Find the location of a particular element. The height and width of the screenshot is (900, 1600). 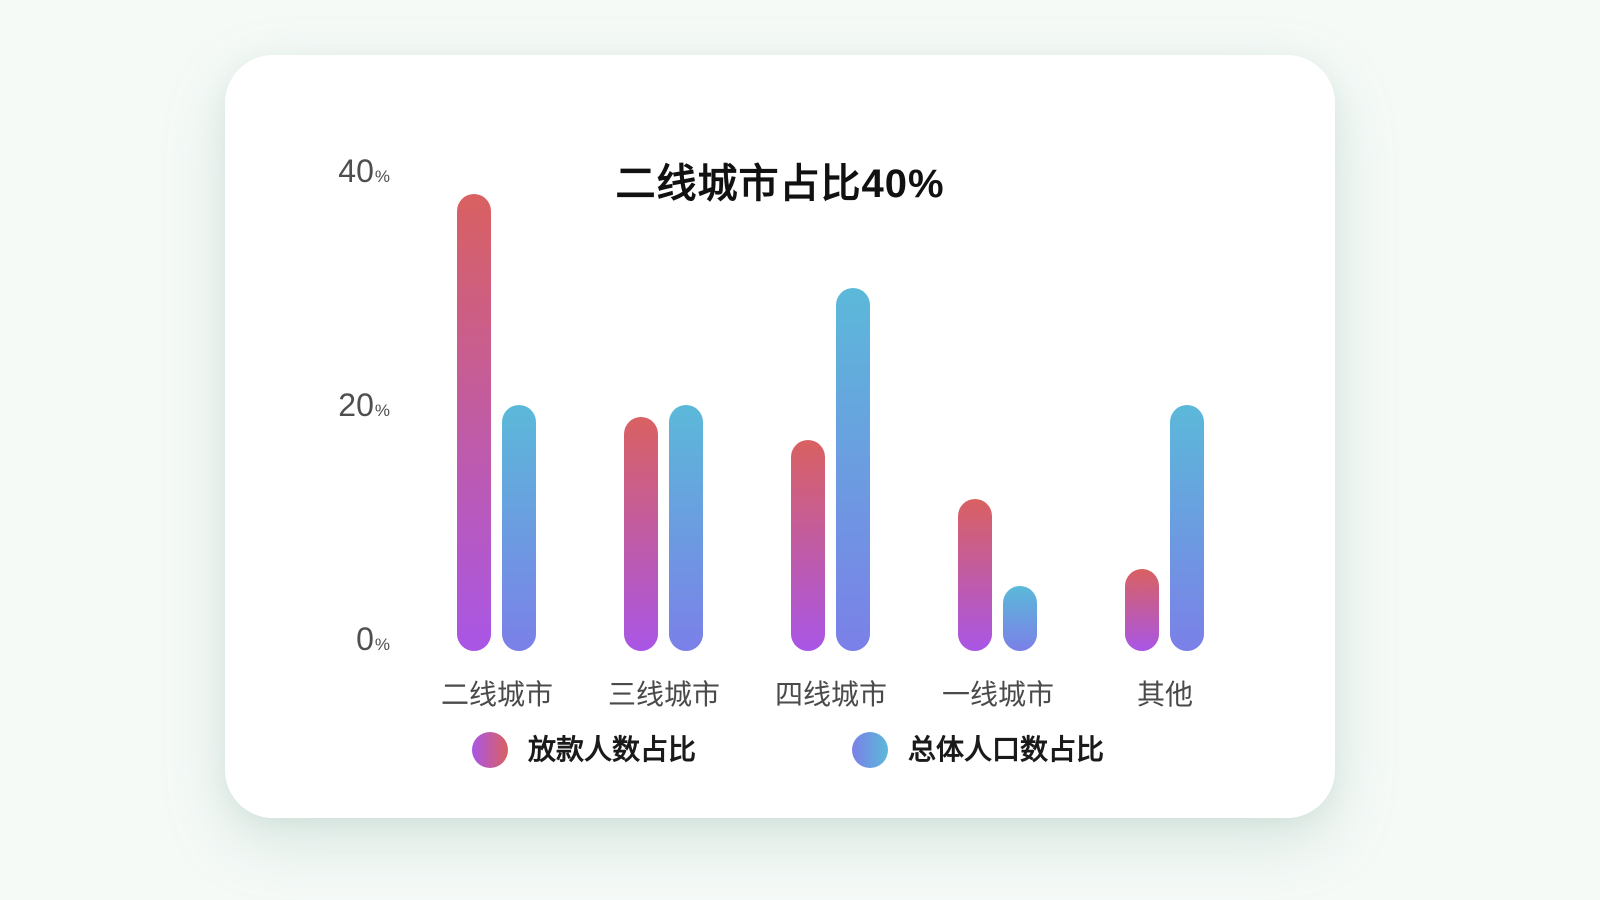

y-tick-value: 40 is located at coordinates (356, 171).